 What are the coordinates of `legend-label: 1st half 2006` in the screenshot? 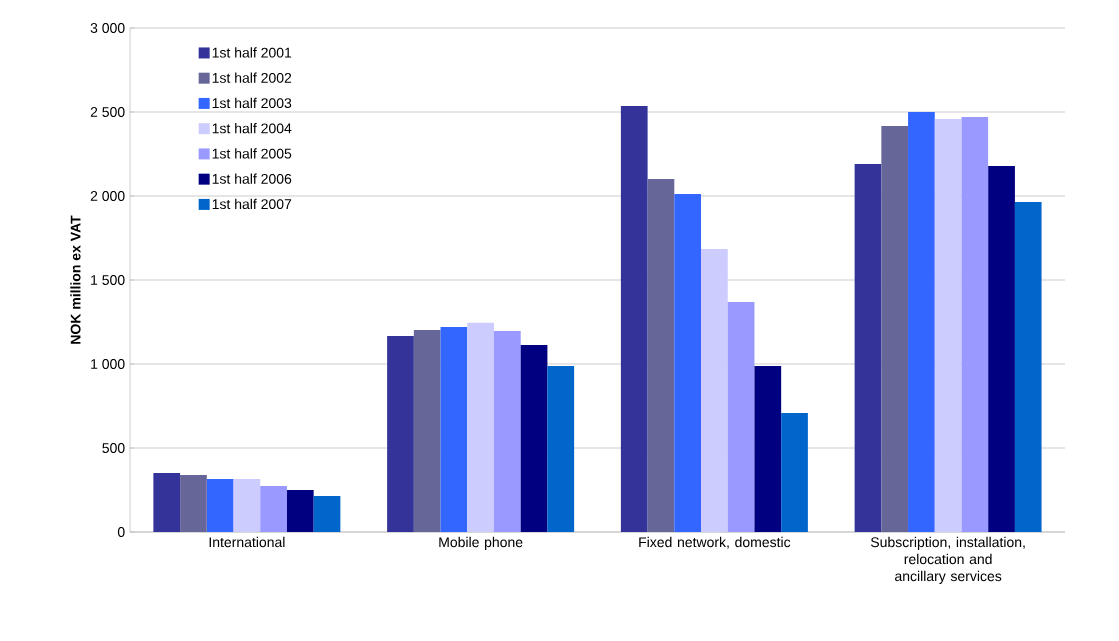 It's located at (252, 178).